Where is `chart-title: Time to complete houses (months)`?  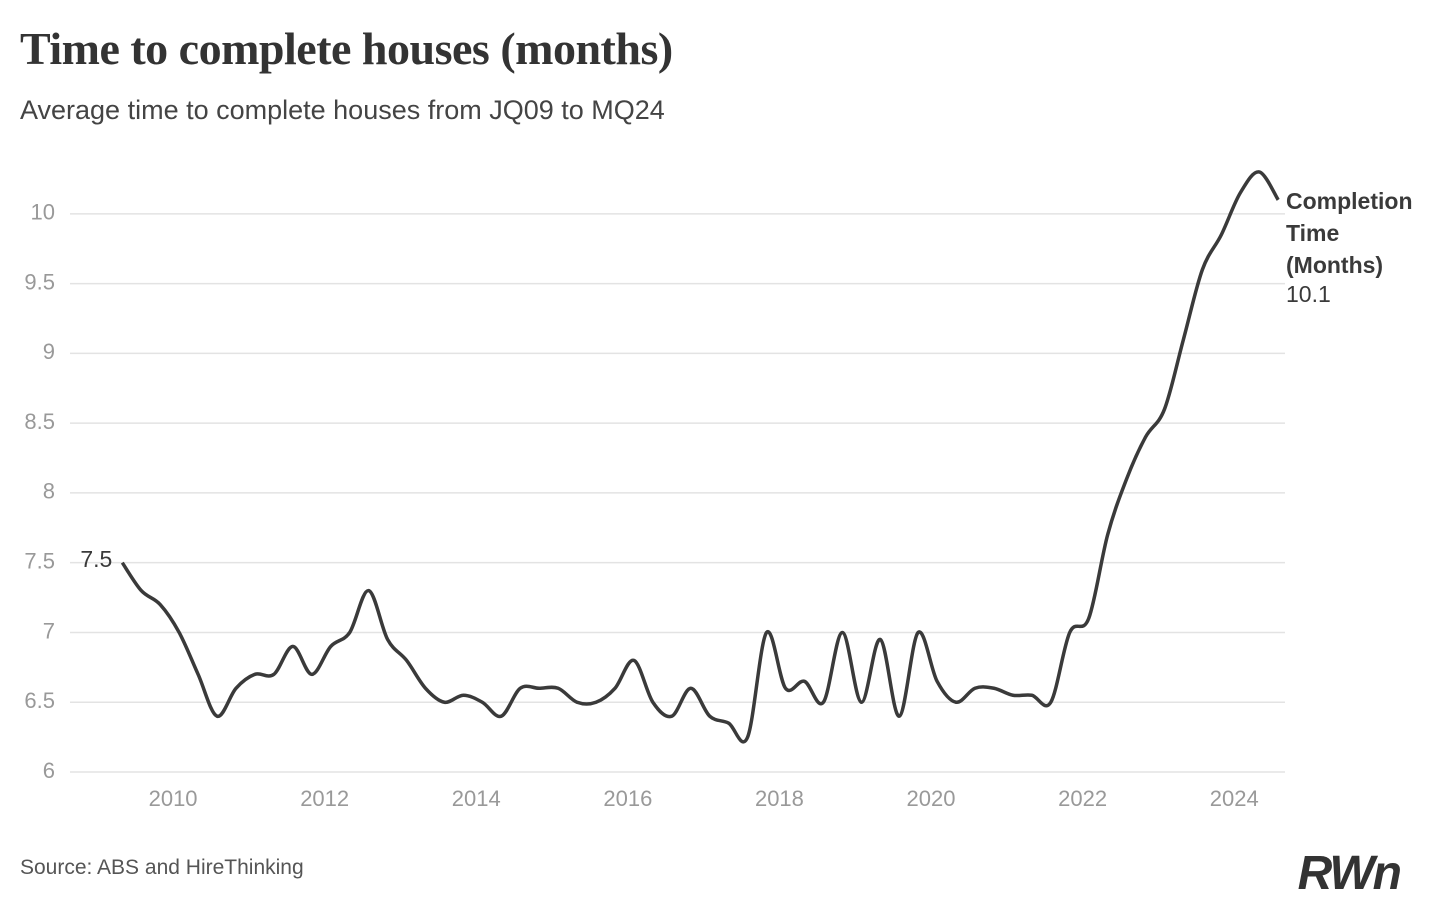
chart-title: Time to complete houses (months) is located at coordinates (346, 48).